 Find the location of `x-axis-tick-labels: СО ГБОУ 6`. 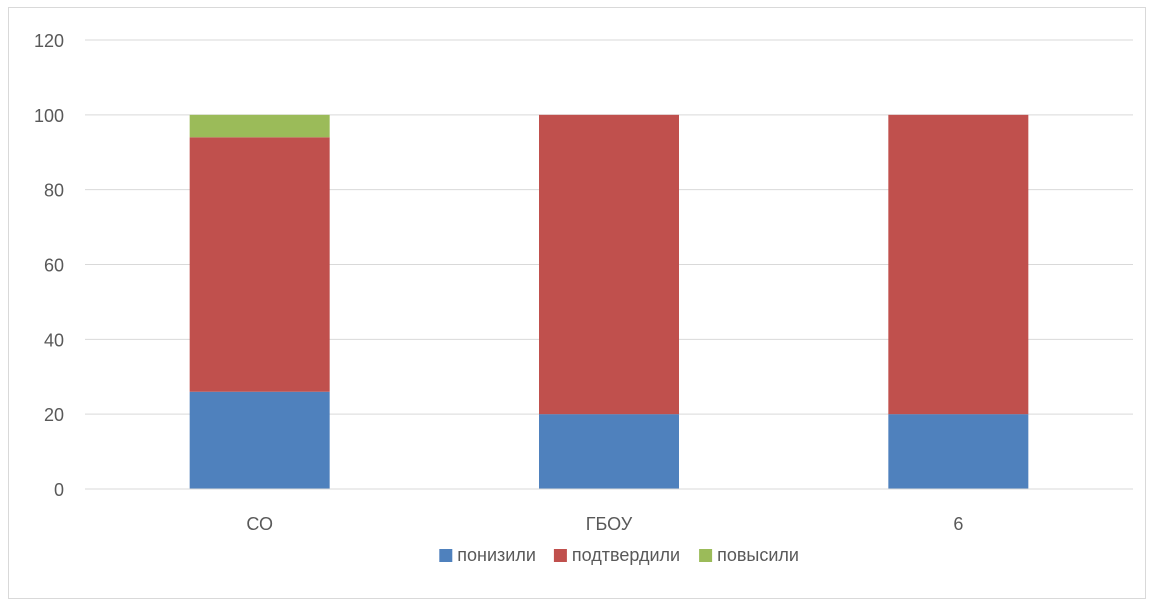

x-axis-tick-labels: СО ГБОУ 6 is located at coordinates (604, 524).